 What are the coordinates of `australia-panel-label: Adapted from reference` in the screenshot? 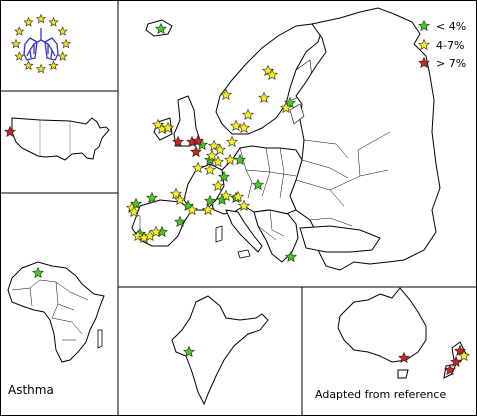 It's located at (380, 394).